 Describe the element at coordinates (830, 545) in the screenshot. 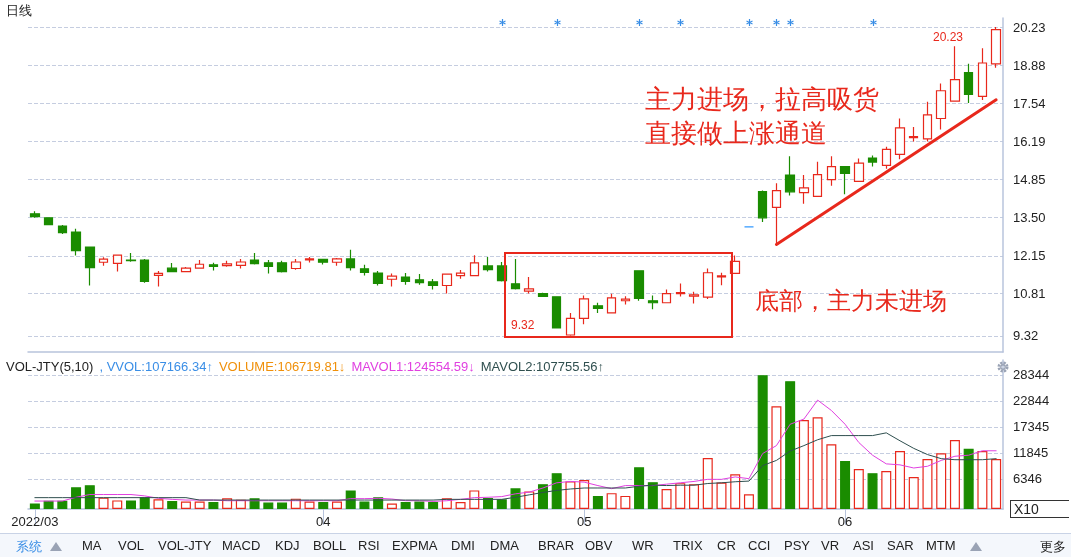

I see `text: VR` at that location.